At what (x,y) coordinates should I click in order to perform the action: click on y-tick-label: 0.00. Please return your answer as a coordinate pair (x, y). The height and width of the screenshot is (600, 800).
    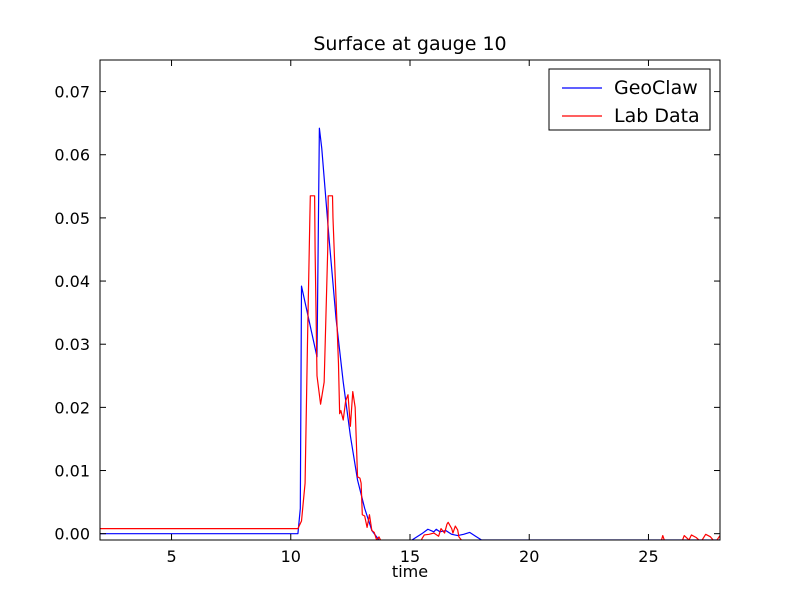
    Looking at the image, I should click on (72, 534).